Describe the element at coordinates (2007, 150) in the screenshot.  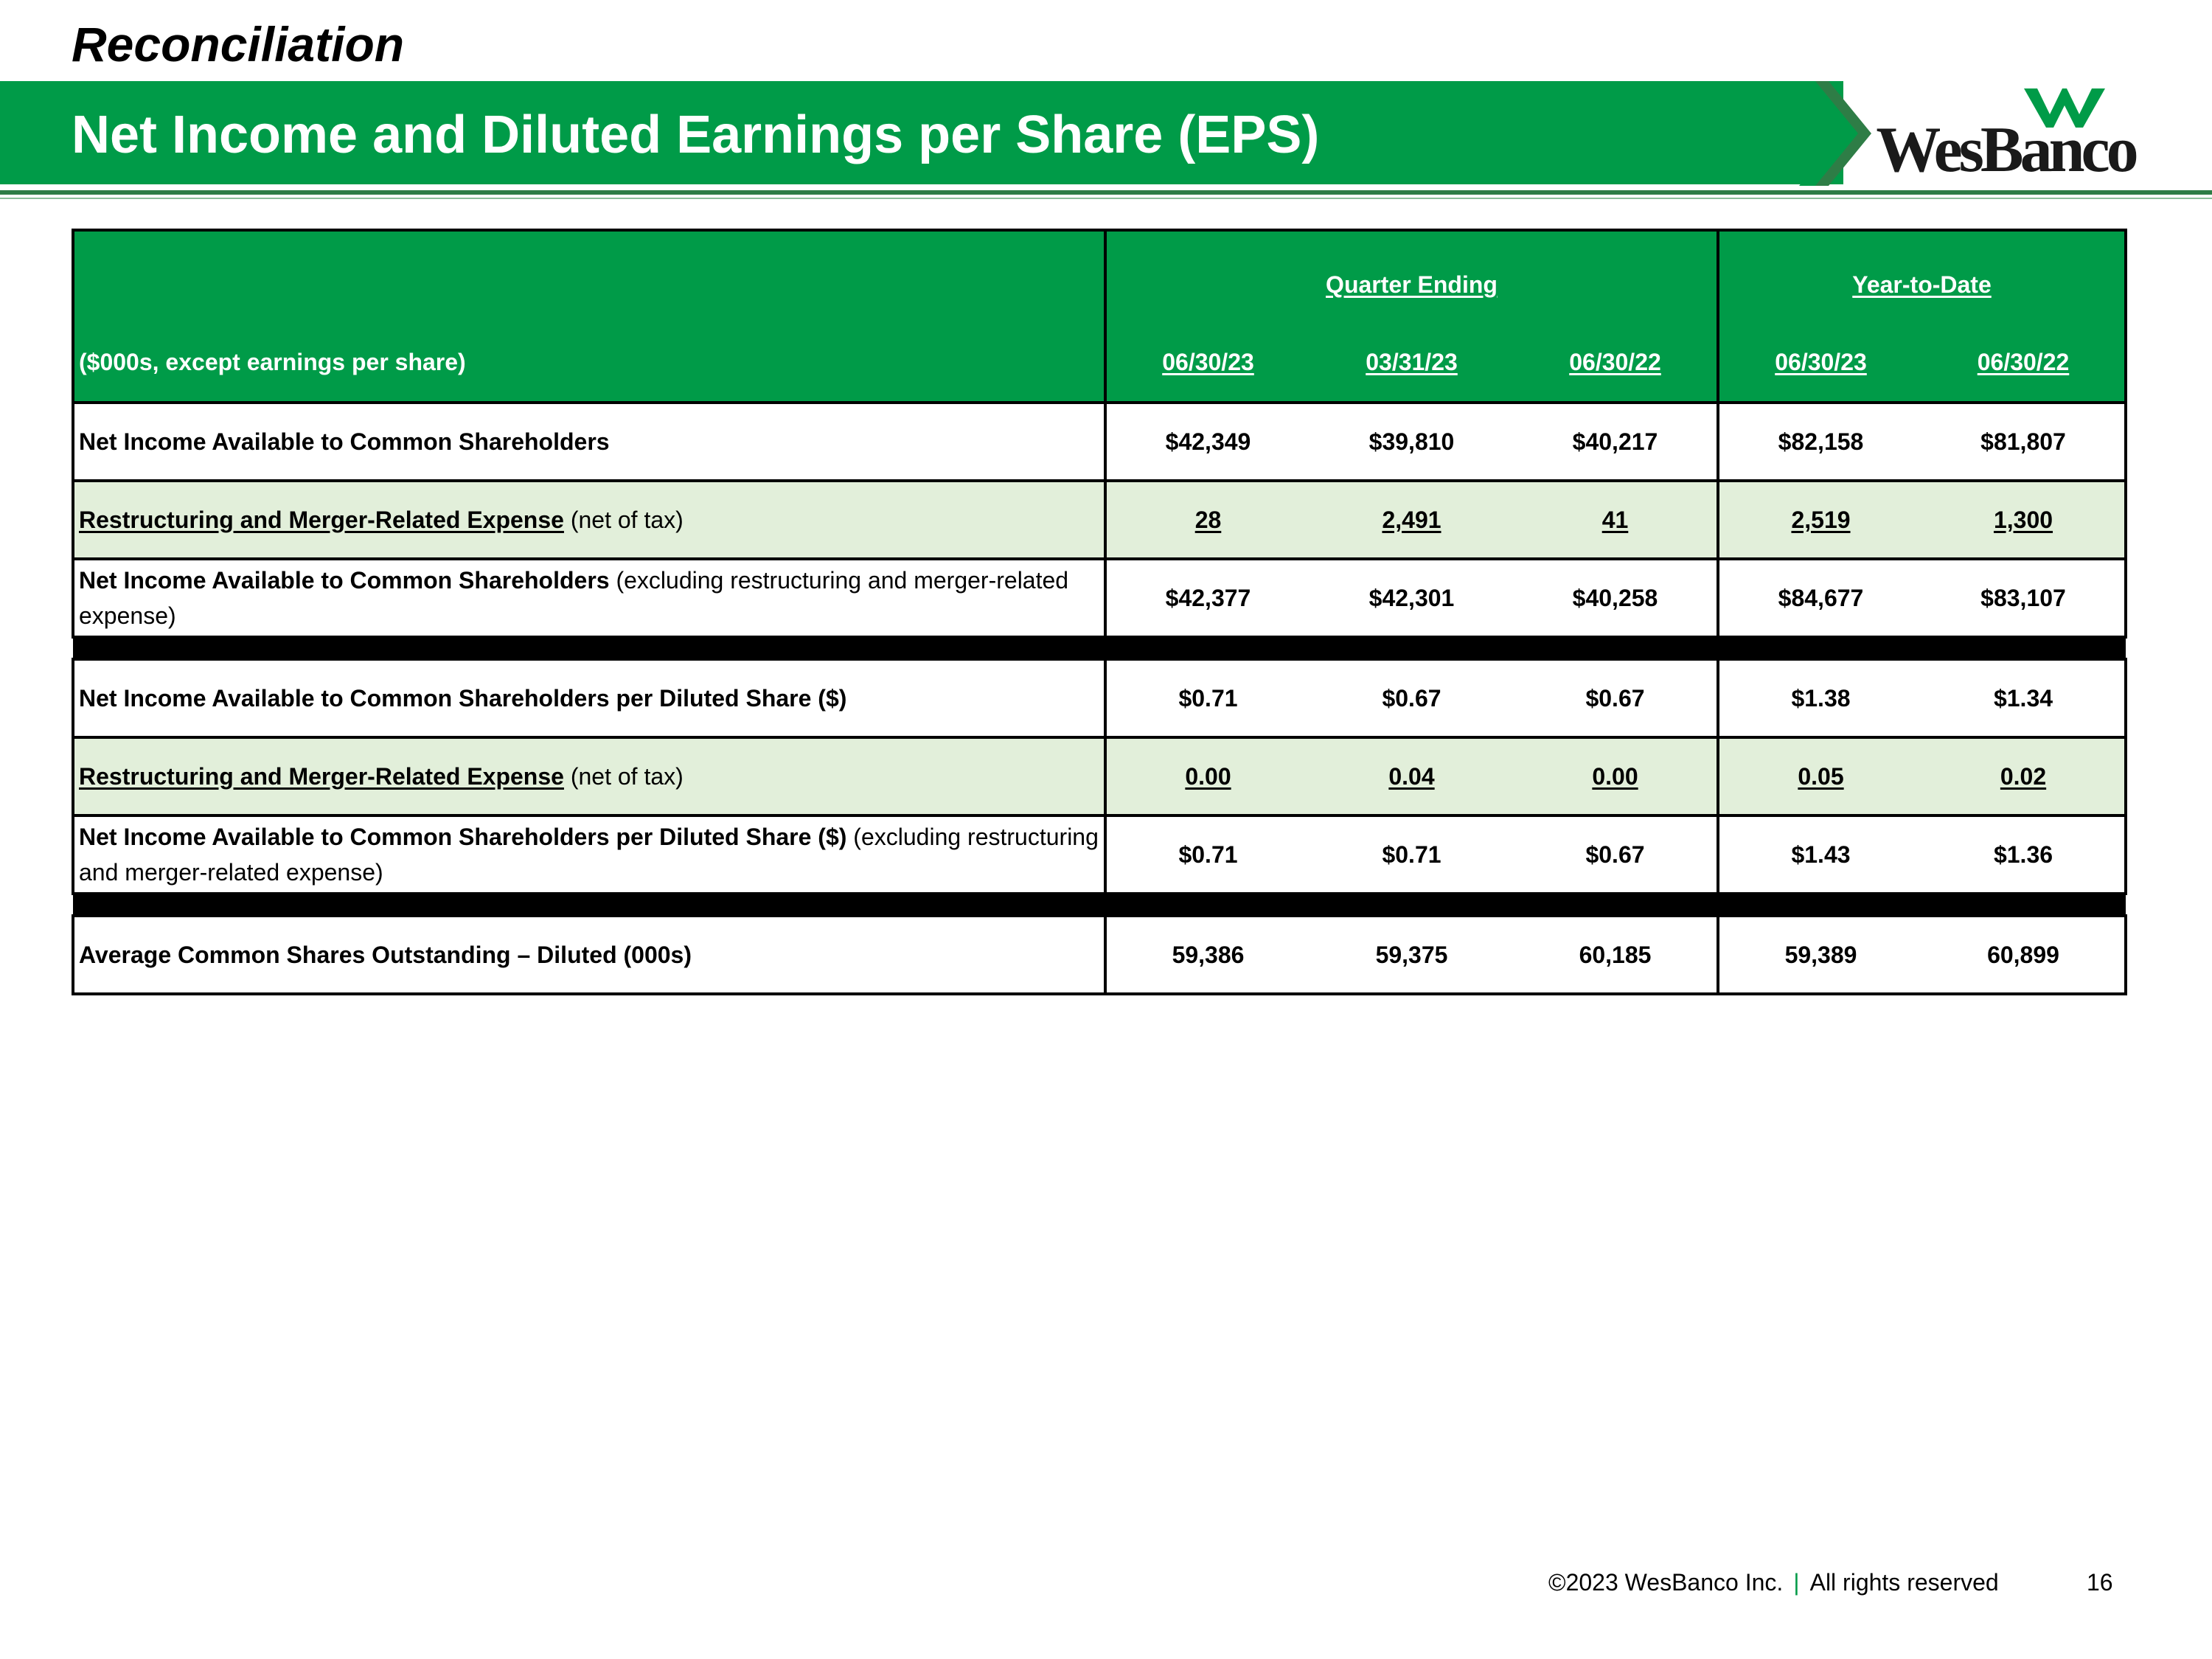
I see `logo-wordmark: WesBanco` at that location.